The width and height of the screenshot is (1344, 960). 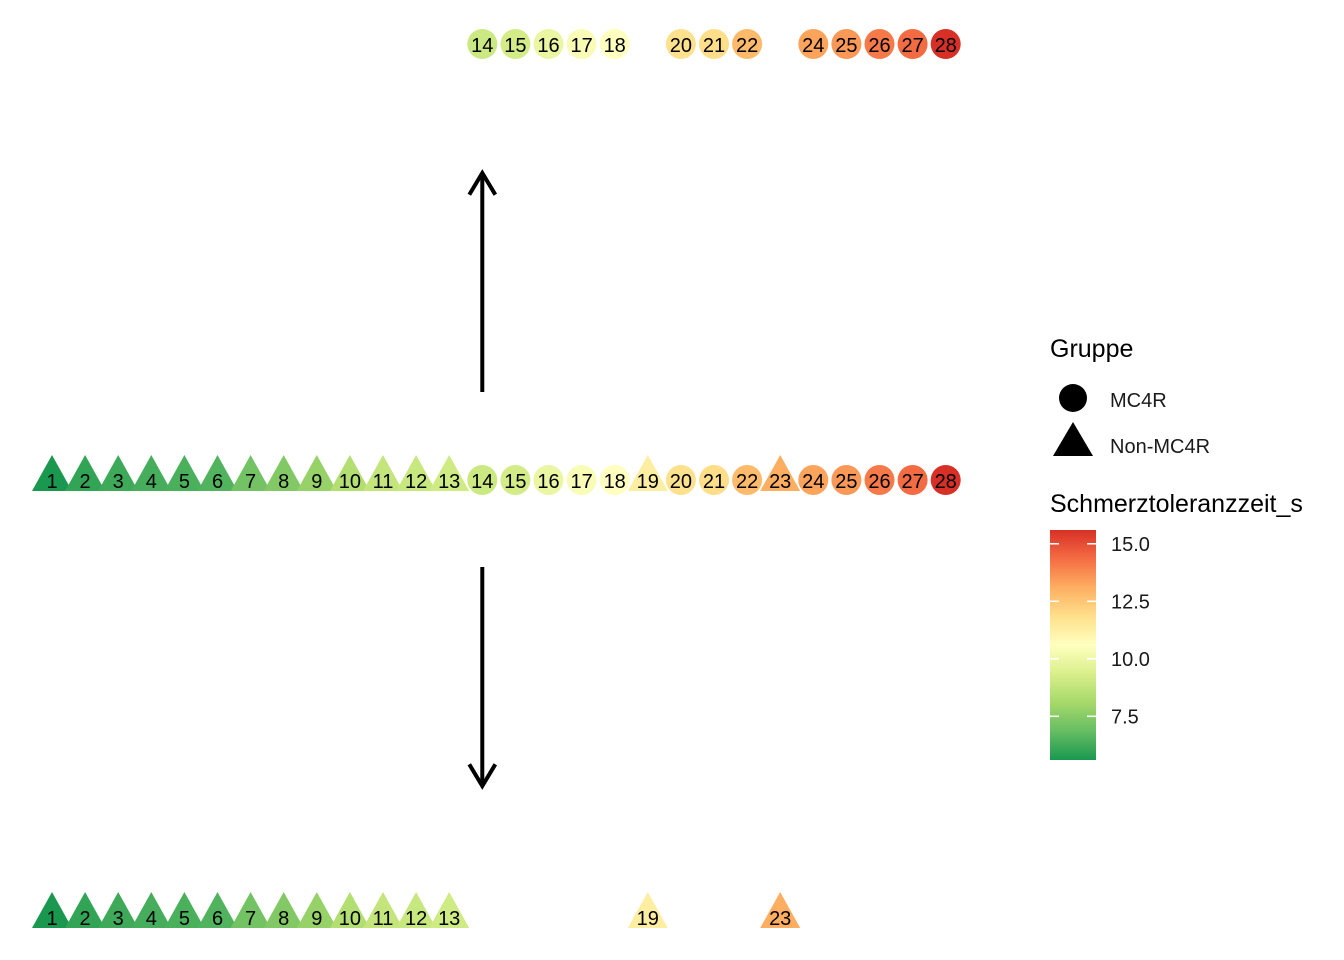 I want to click on point-label-14: 14, so click(x=482, y=46).